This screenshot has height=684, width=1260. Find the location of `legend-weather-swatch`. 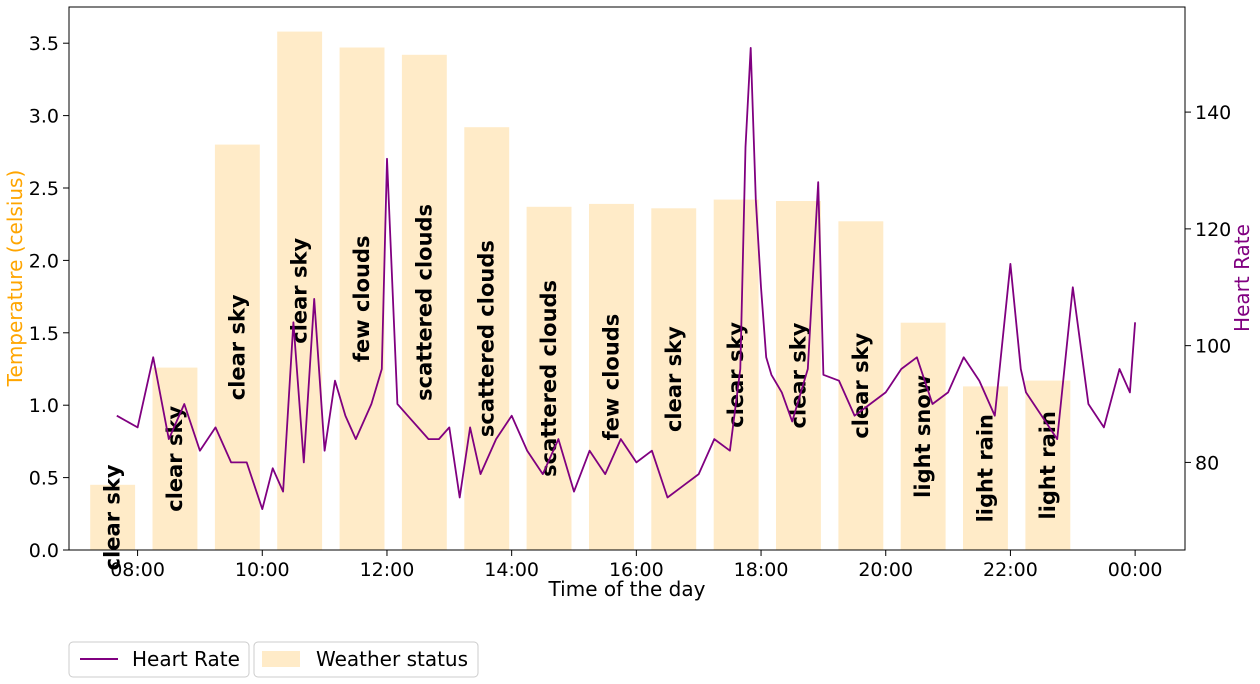

legend-weather-swatch is located at coordinates (281, 659).